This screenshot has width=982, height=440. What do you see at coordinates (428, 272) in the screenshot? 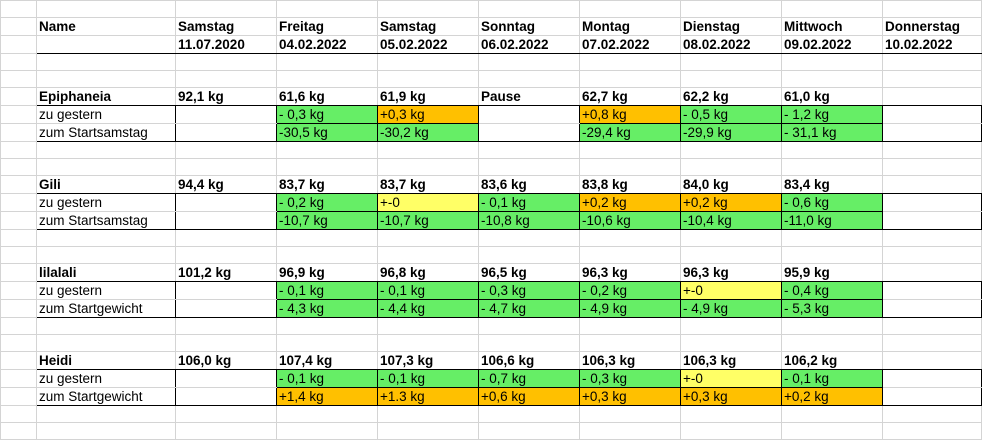
I see `weight-cell: 96,8 kg` at bounding box center [428, 272].